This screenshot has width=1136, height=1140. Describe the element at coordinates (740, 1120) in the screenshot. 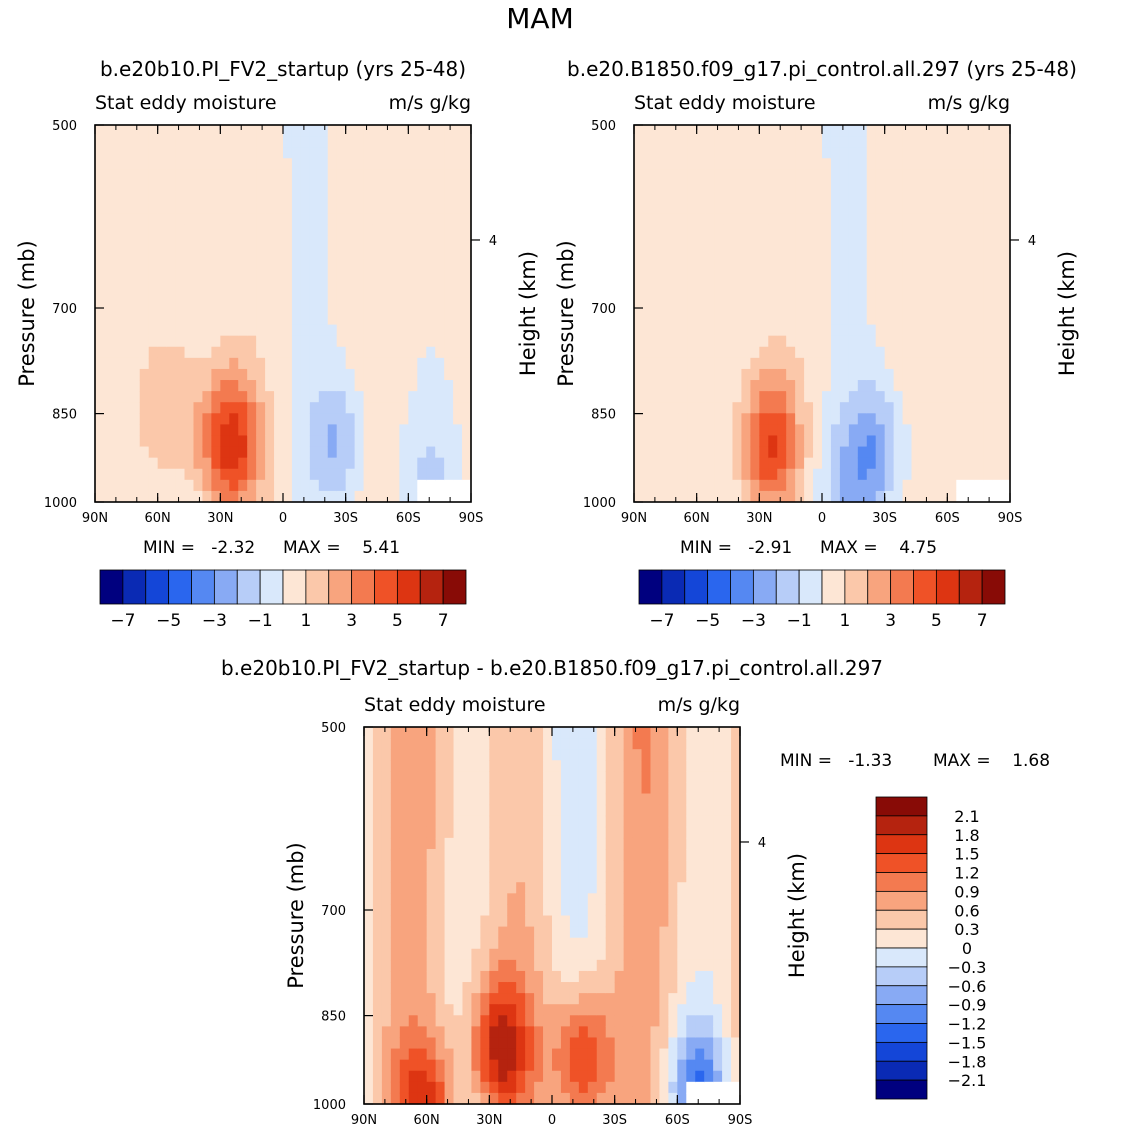

I see `x-tick-label: 90S` at that location.